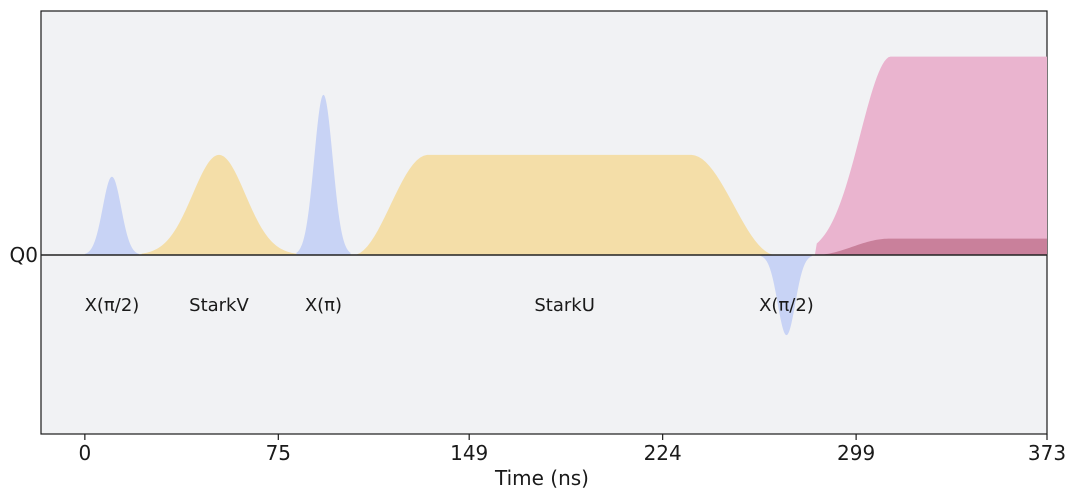  I want to click on x-tick-label-1: 75, so click(278, 453).